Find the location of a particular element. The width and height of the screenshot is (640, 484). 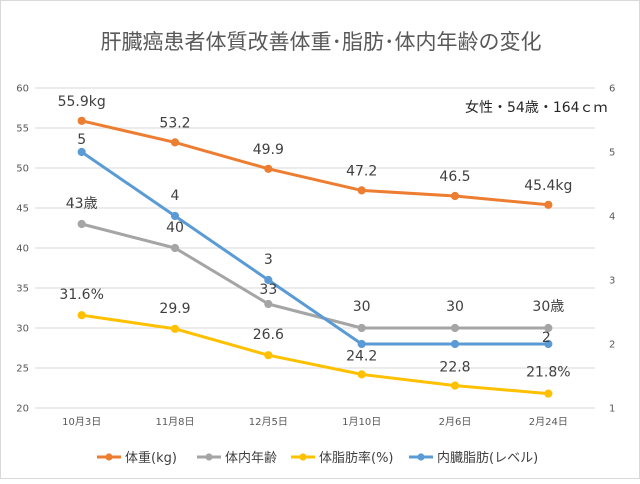

legend-item: 体内年齢 is located at coordinates (237, 458).